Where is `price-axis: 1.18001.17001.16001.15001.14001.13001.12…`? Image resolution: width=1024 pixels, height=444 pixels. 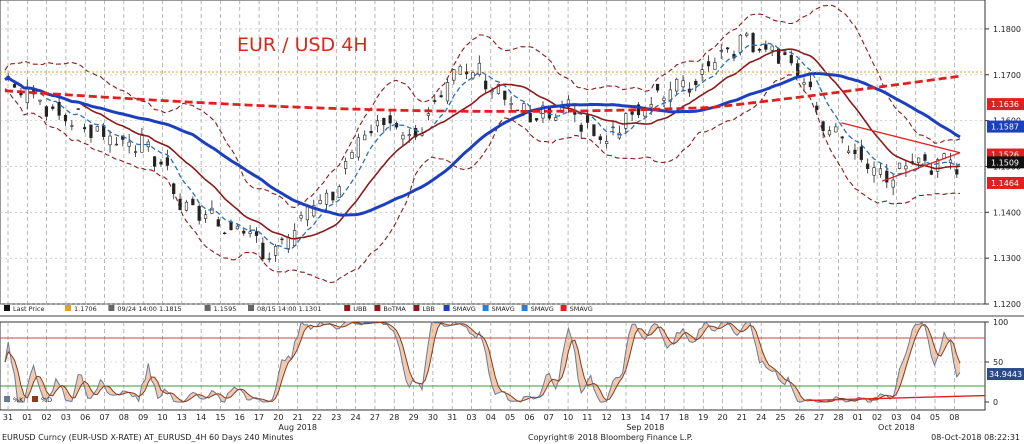 price-axis: 1.18001.17001.16001.15001.14001.13001.12… is located at coordinates (1004, 167).